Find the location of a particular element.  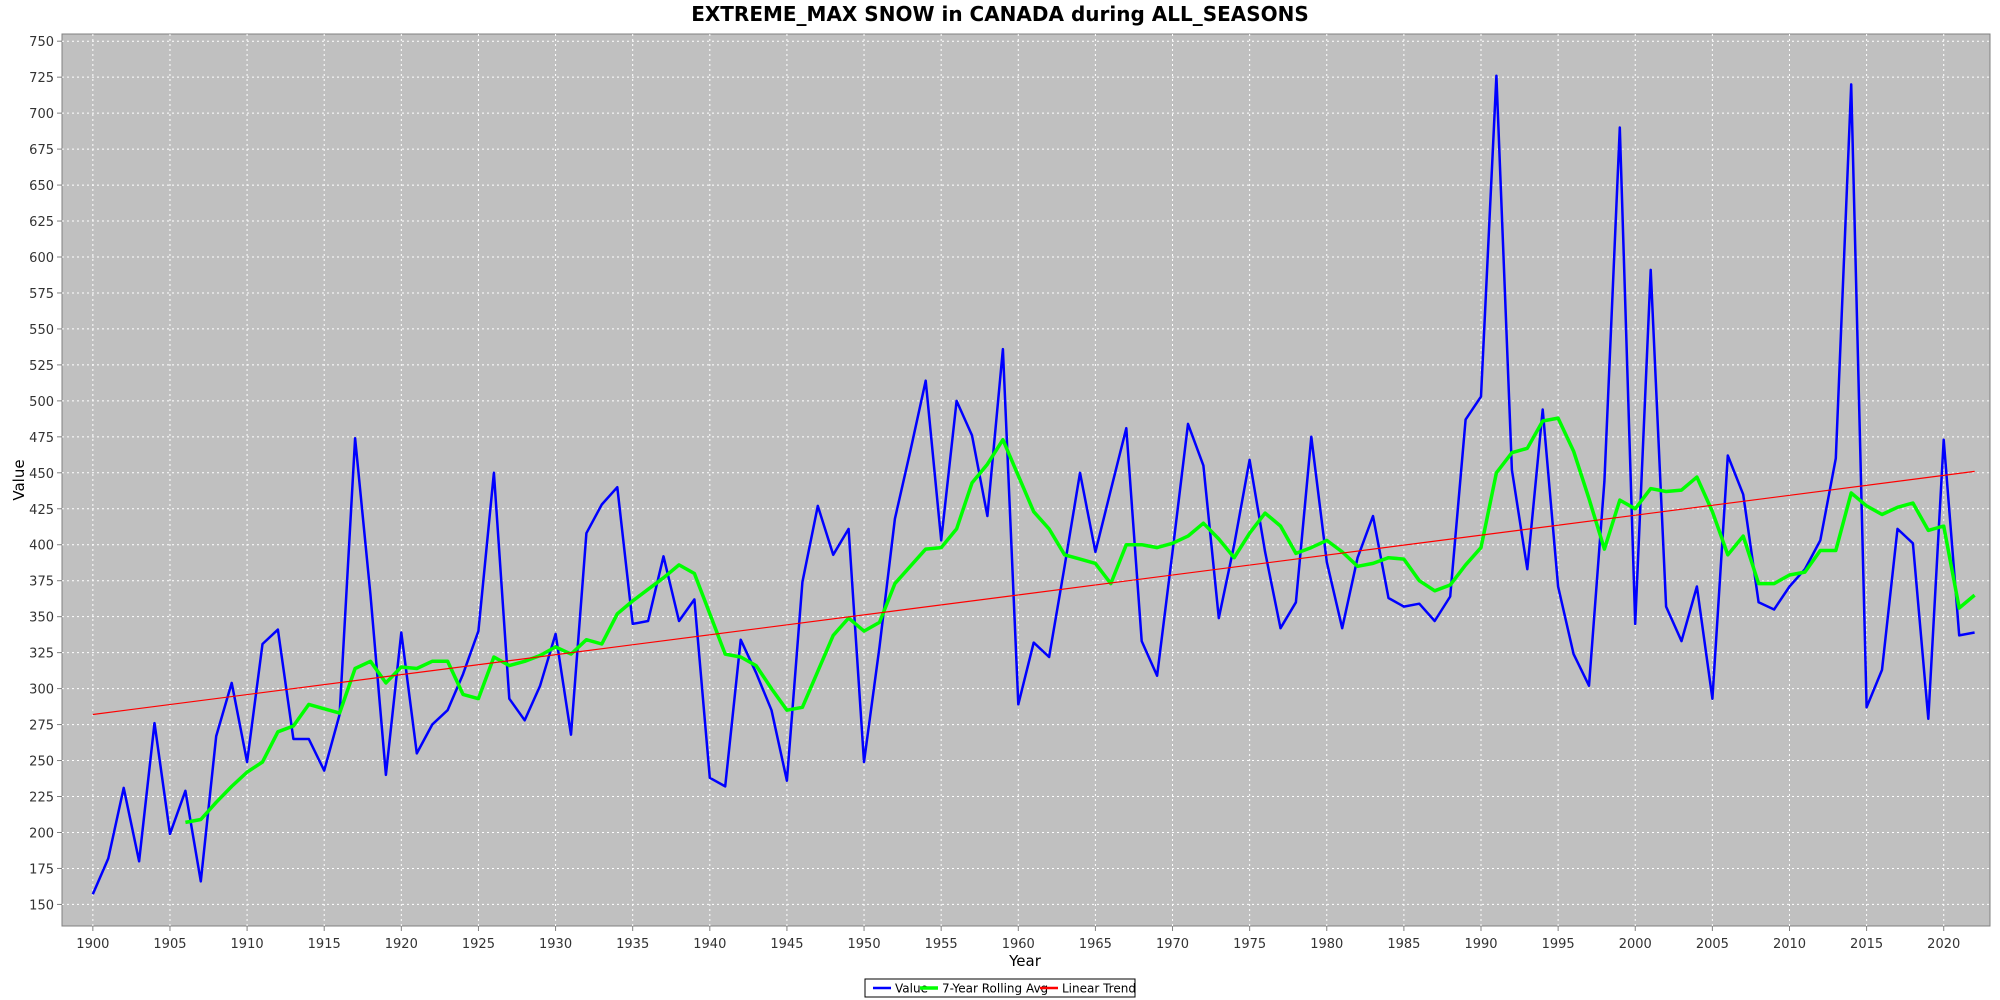

x-tick-label: 1905 is located at coordinates (169, 944).